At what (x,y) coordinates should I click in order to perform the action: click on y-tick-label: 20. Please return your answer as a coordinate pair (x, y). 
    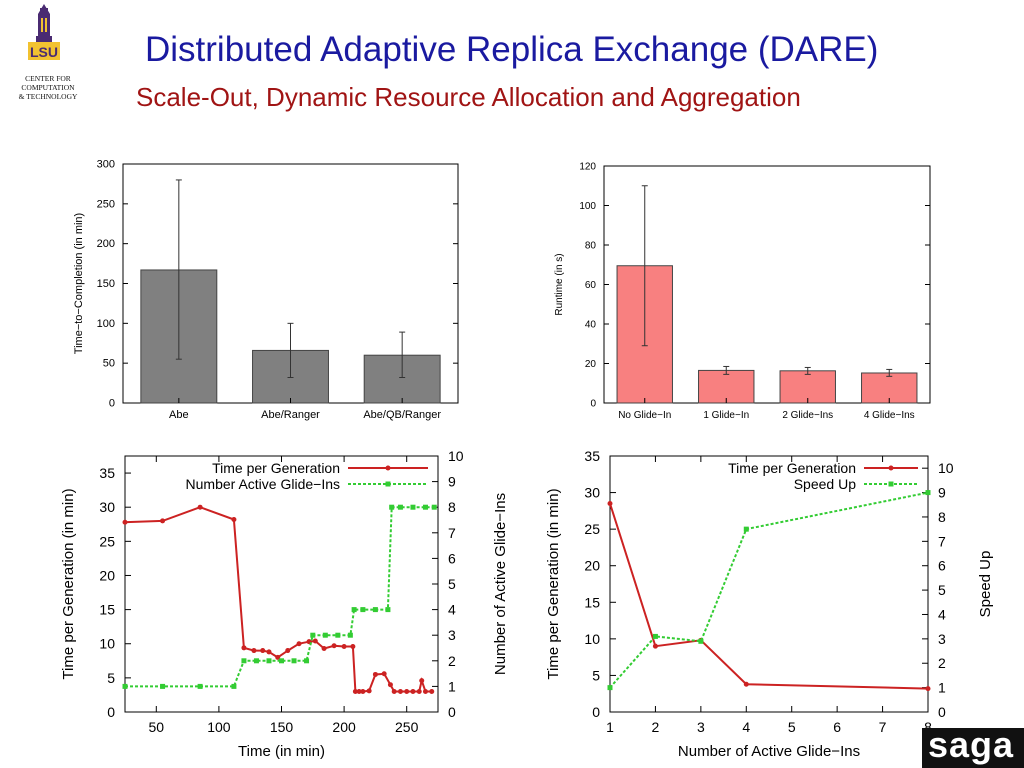
    Looking at the image, I should click on (107, 575).